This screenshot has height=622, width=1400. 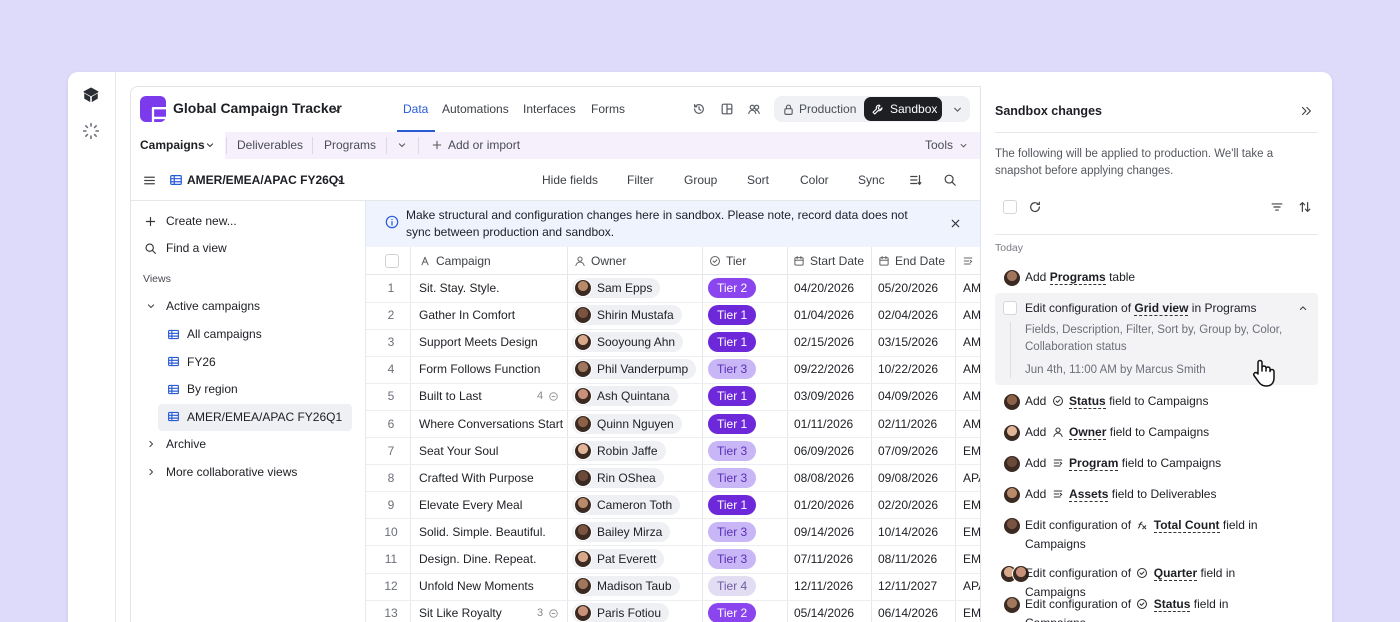 What do you see at coordinates (266, 180) in the screenshot?
I see `view-name: AMER/EMEA/APAC FY26Q1` at bounding box center [266, 180].